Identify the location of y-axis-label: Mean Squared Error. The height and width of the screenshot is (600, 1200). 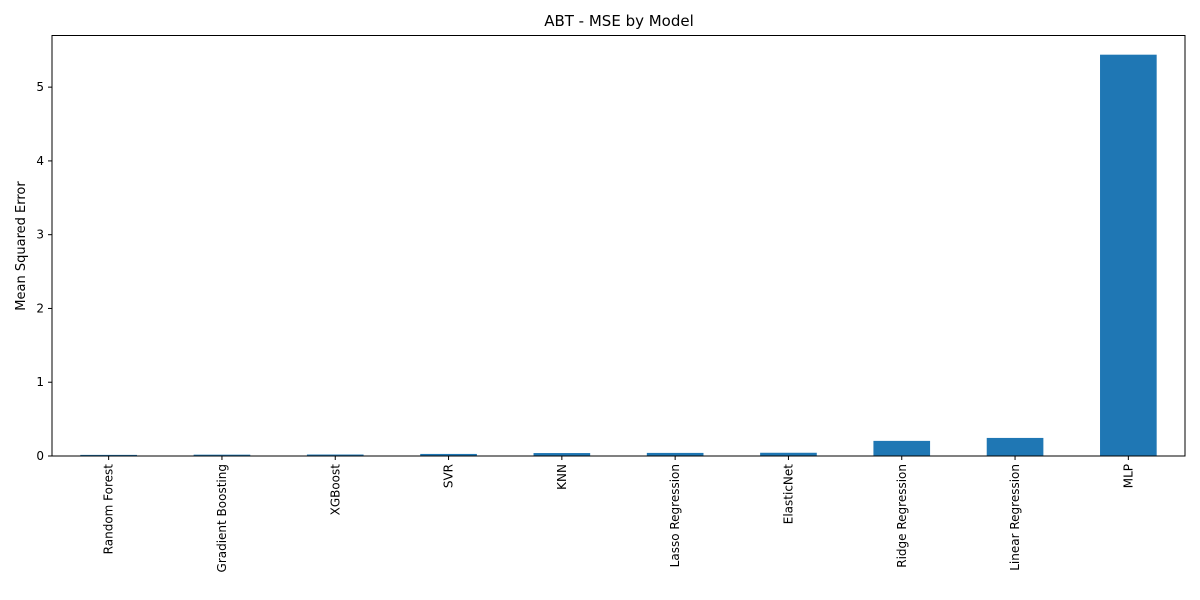
(21, 246).